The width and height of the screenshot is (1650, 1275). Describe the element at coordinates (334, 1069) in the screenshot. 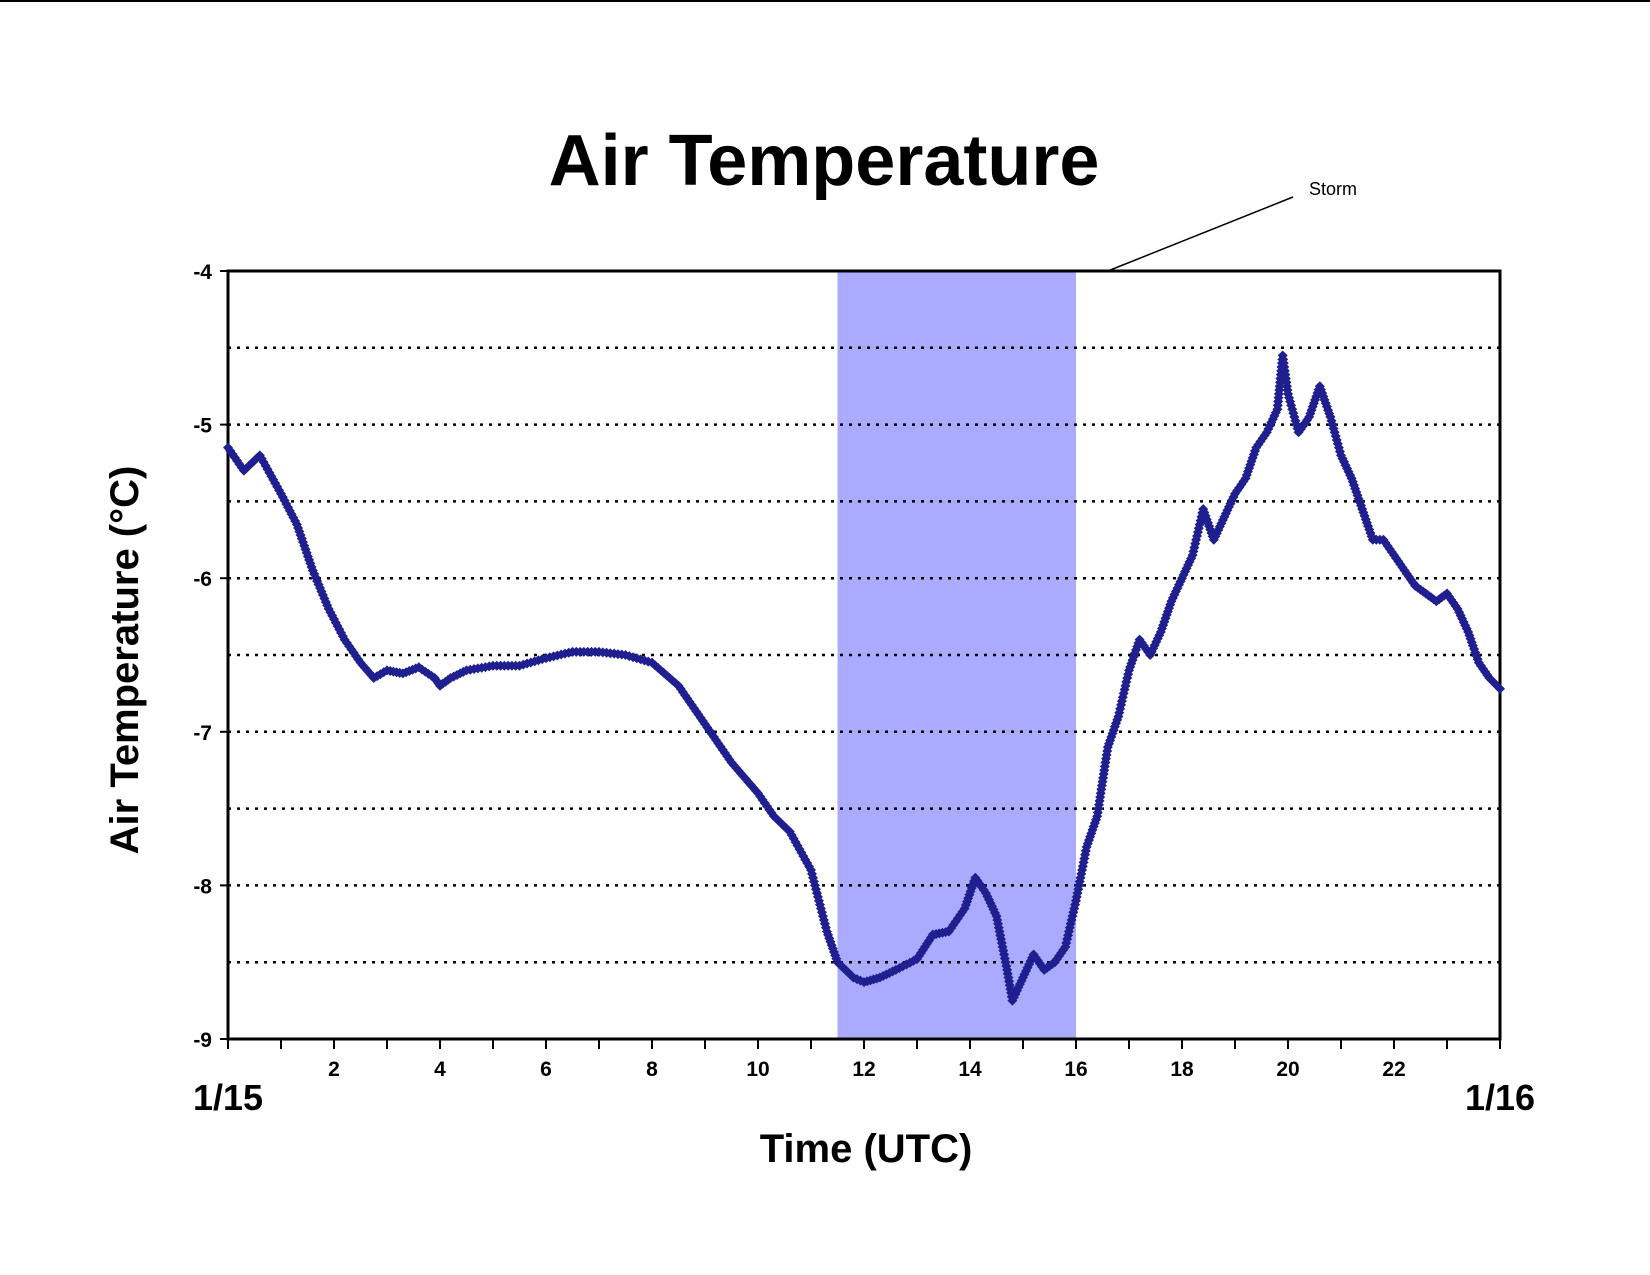

I see `x-tick-label-2: 2` at that location.